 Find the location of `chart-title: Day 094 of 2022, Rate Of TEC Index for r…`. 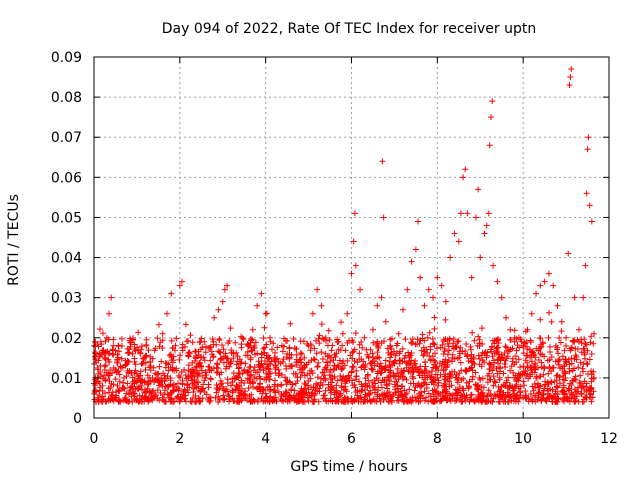

chart-title: Day 094 of 2022, Rate Of TEC Index for r… is located at coordinates (349, 29).